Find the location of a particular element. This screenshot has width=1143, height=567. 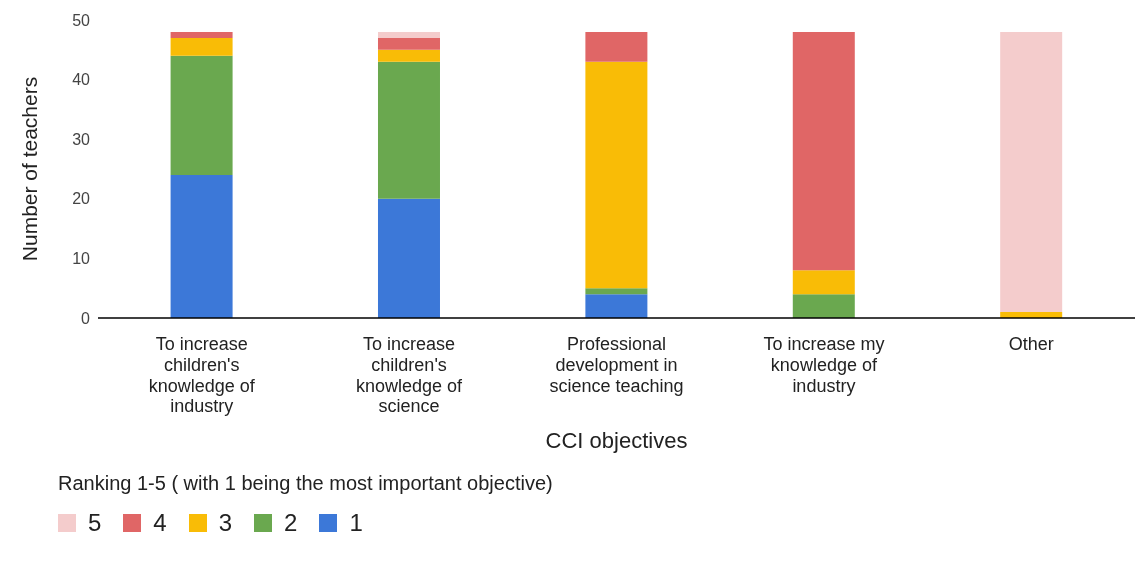

y-tick-label: 40 is located at coordinates (81, 80).